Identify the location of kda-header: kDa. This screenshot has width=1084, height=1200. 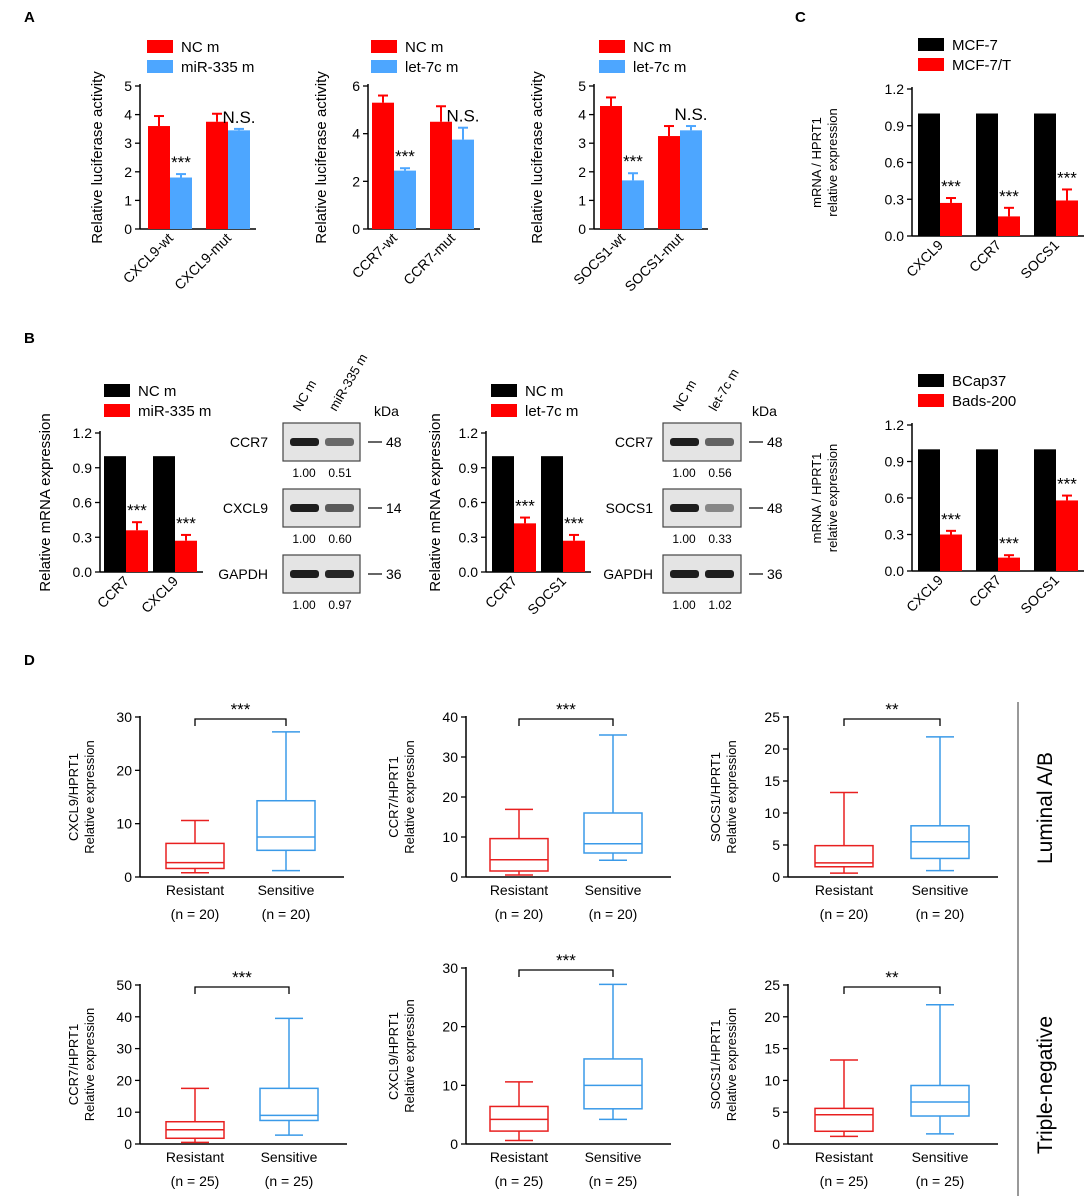
(764, 411).